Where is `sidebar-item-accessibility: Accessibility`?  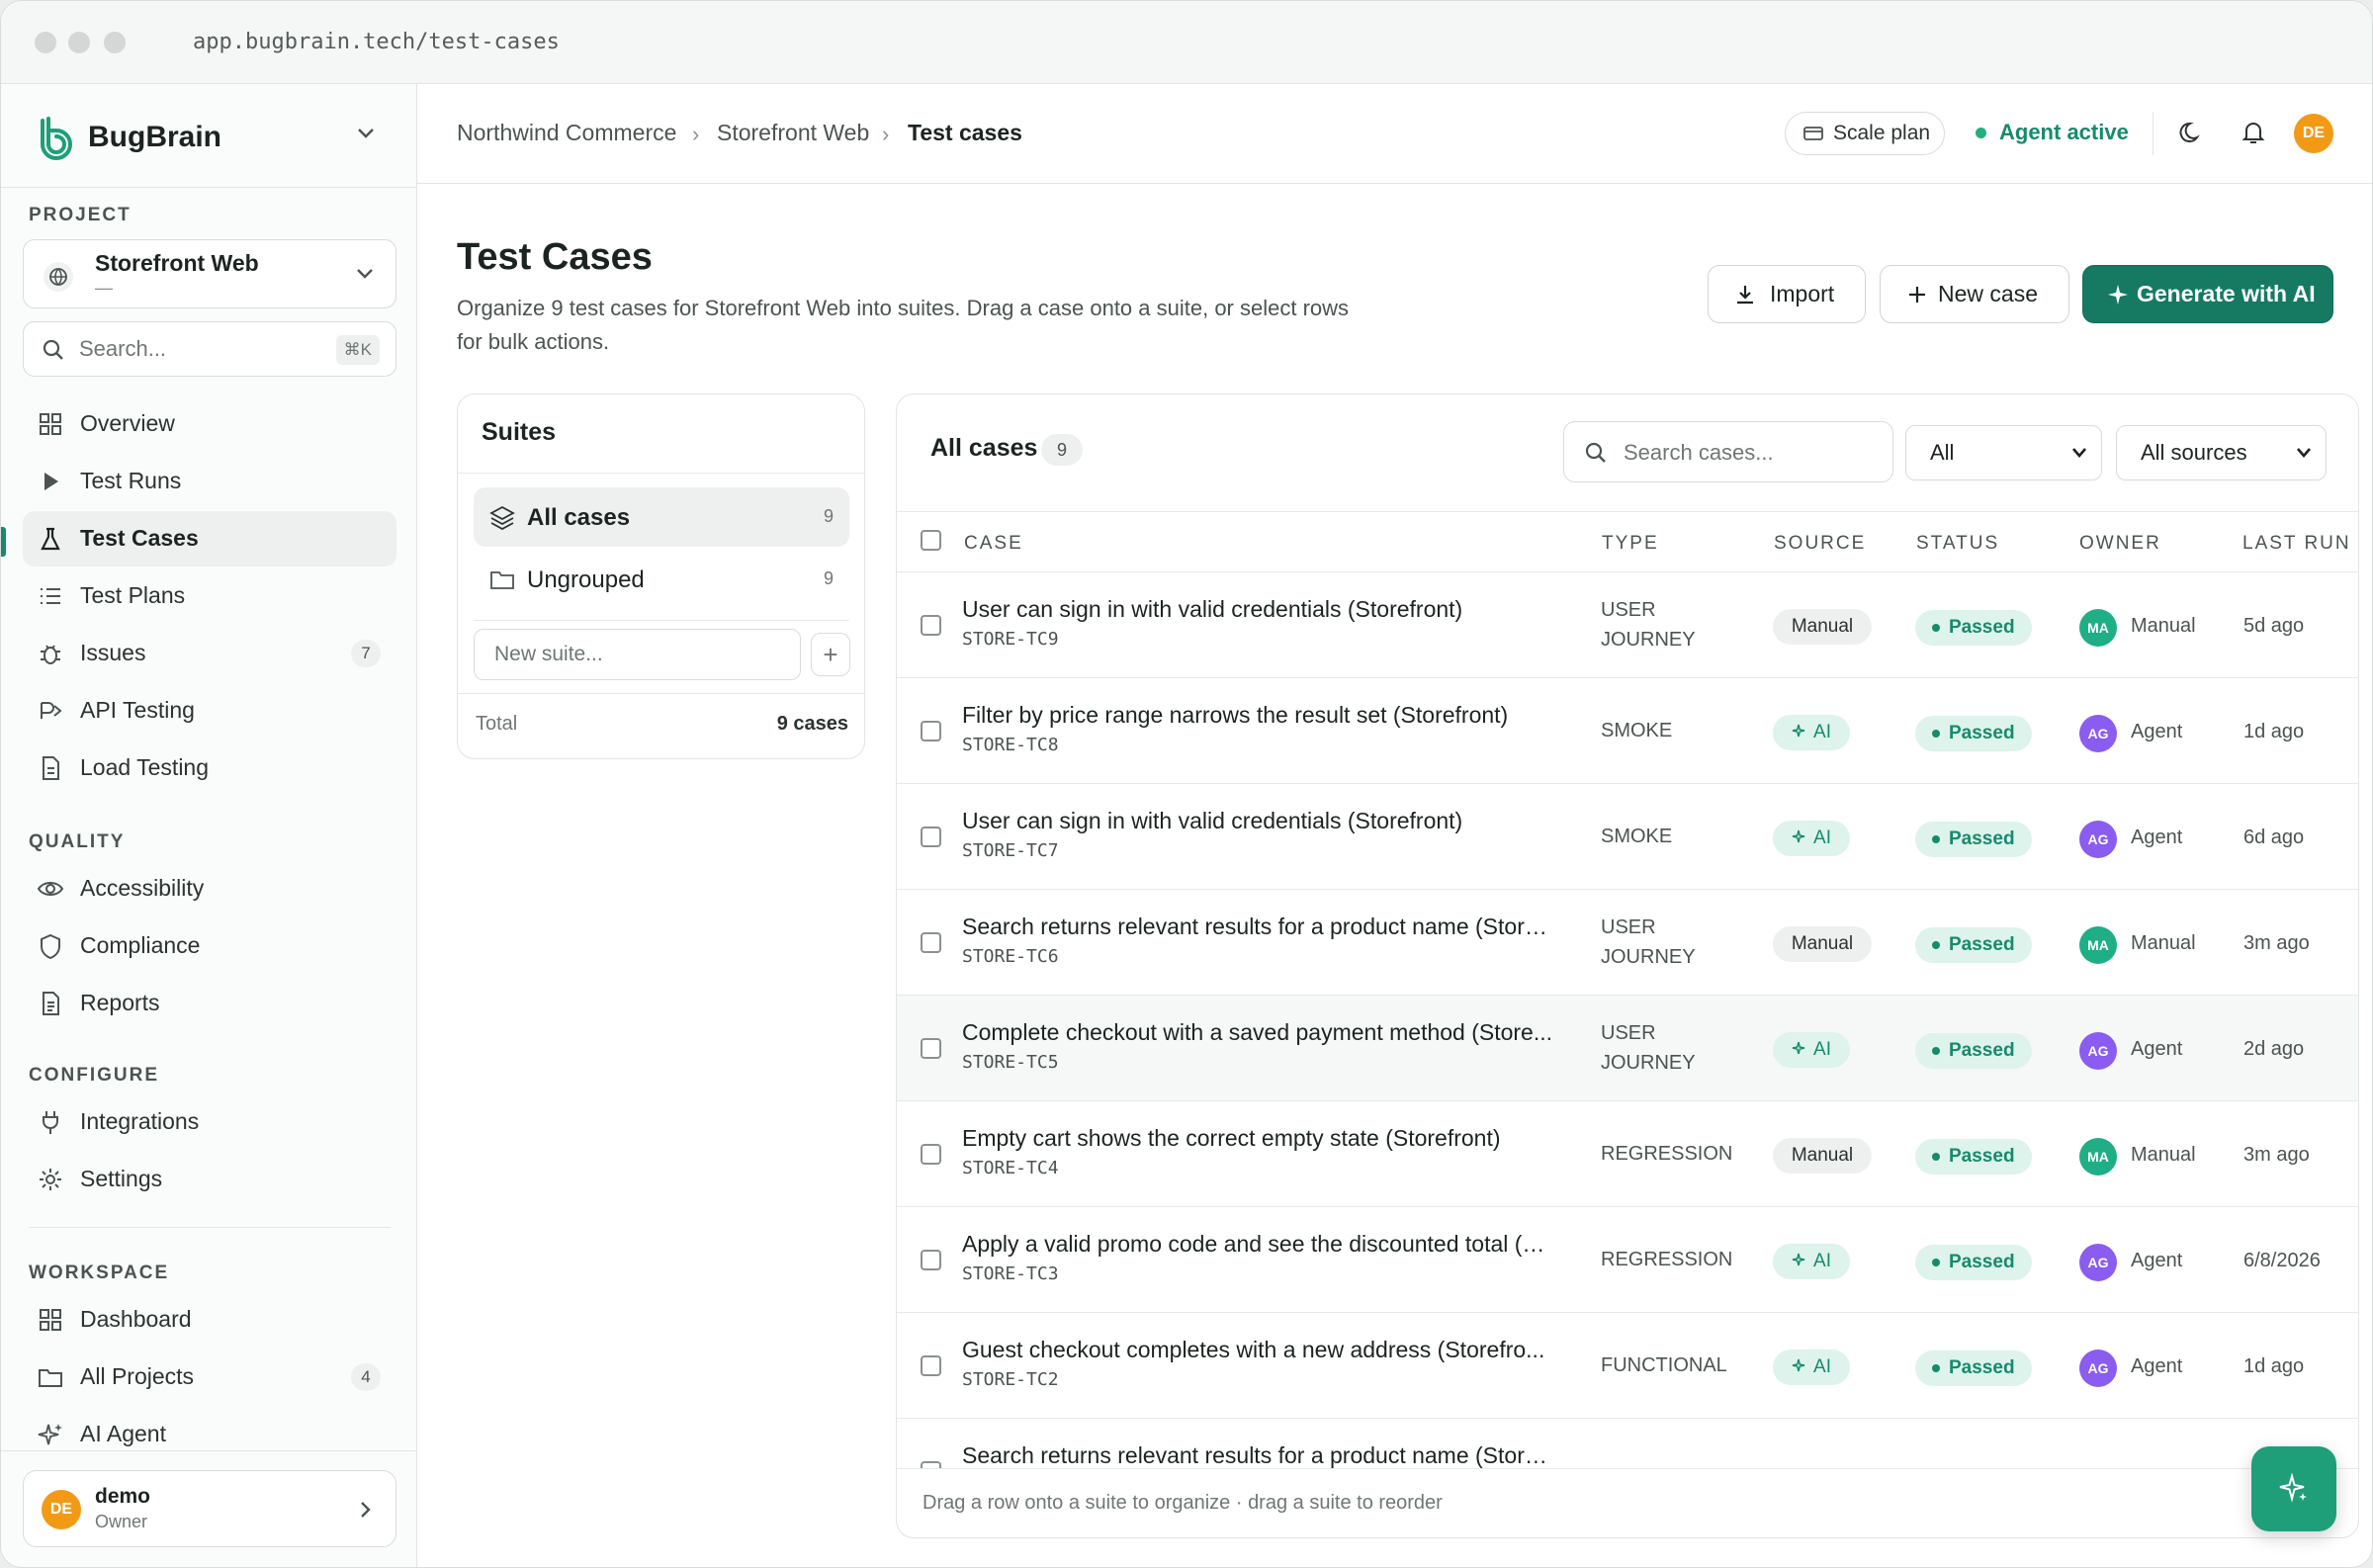
sidebar-item-accessibility: Accessibility is located at coordinates (209, 888).